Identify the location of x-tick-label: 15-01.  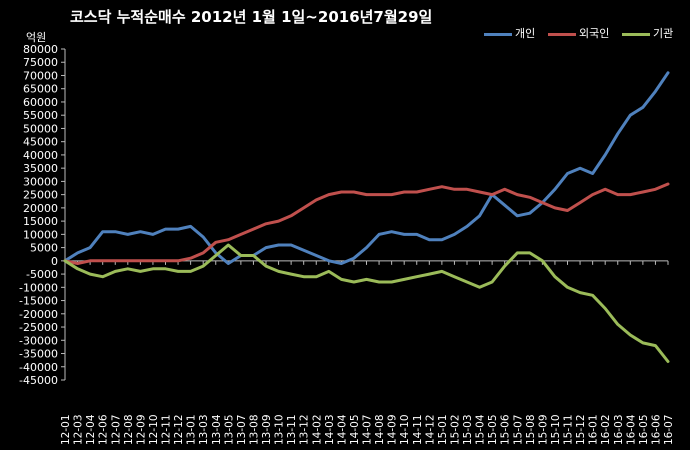
(443, 429).